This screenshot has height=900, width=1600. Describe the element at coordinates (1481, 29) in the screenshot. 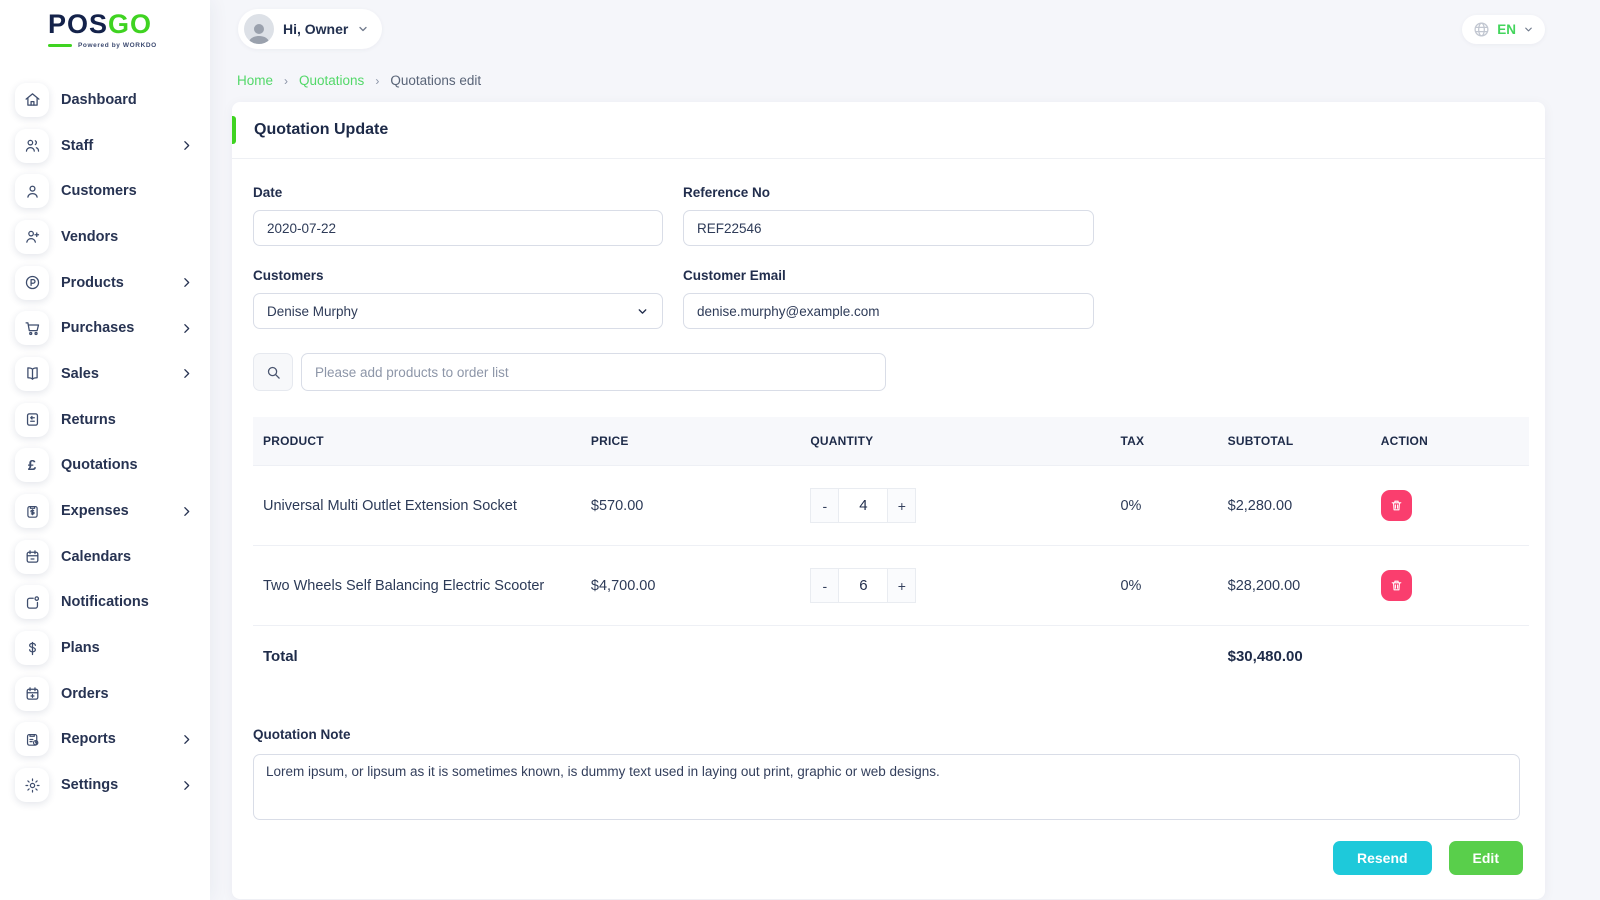

I see `globe-icon` at that location.